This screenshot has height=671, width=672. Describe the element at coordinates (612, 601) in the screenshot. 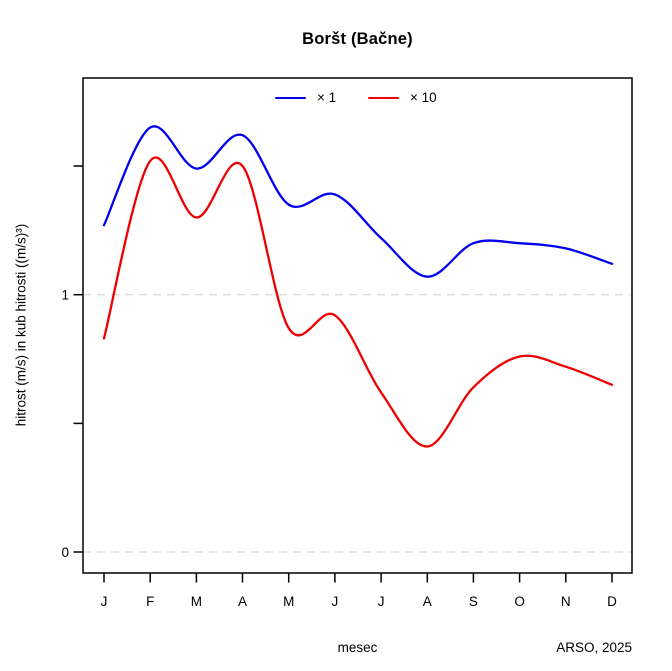

I see `x-tick-label: D` at that location.